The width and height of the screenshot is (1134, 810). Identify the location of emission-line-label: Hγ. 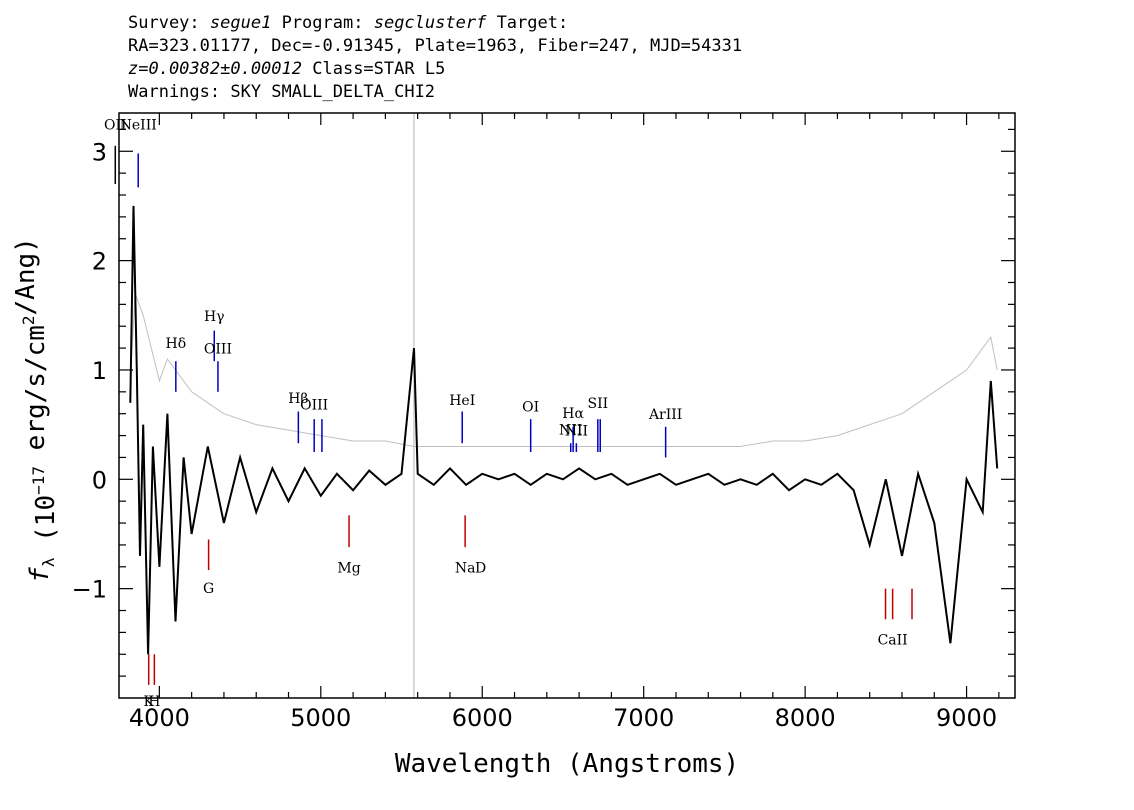
(214, 317).